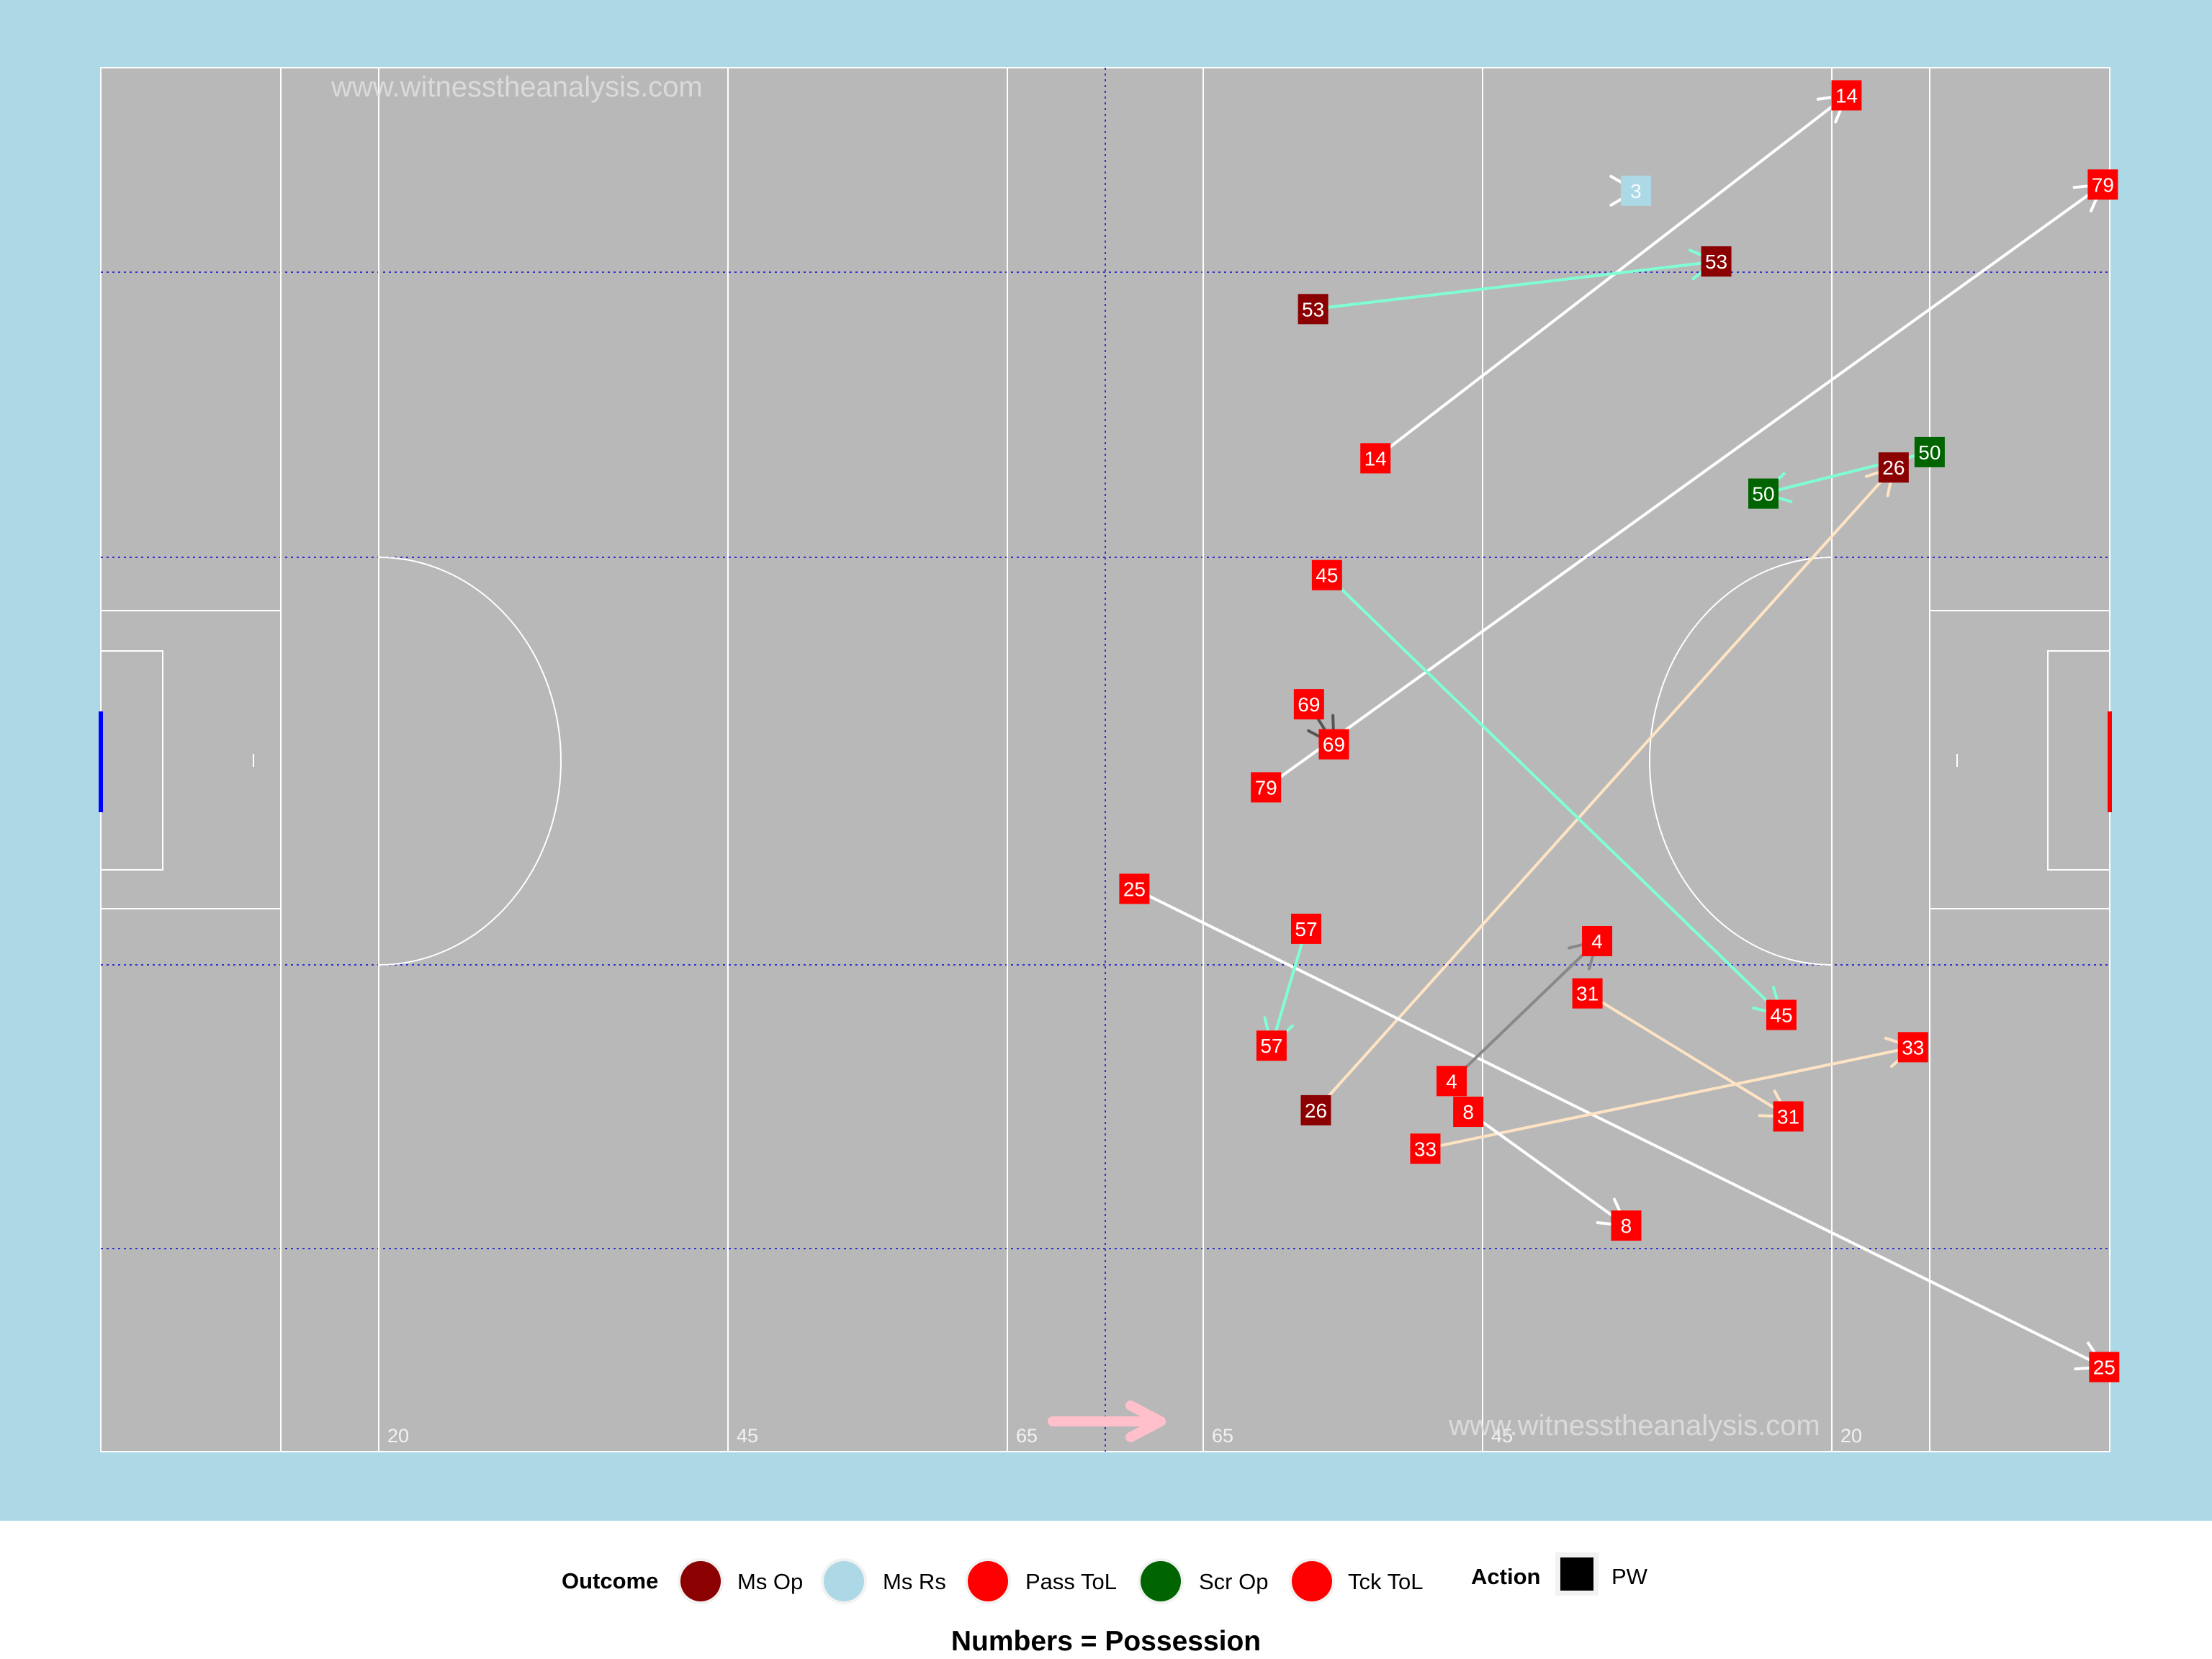 This screenshot has height=1659, width=2212. I want to click on action-marker: 8, so click(1469, 1112).